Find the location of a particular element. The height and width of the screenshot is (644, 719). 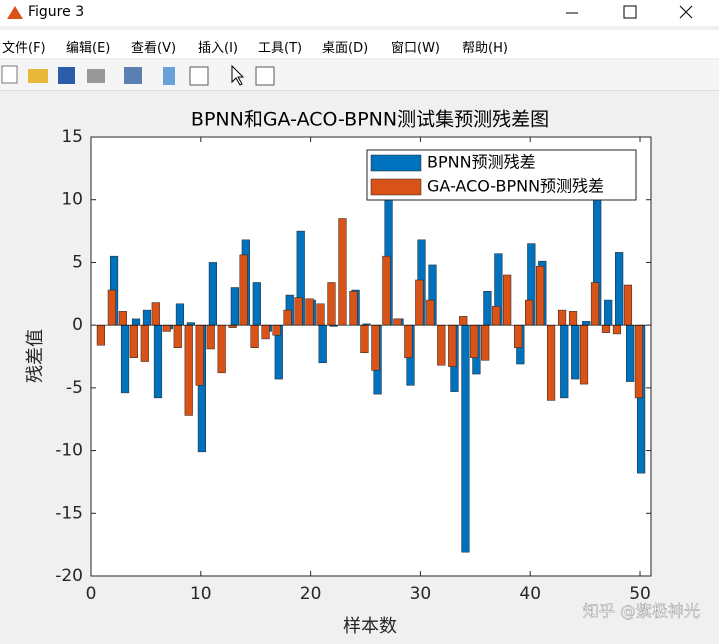

menu-item: 帮助(H) is located at coordinates (485, 48).